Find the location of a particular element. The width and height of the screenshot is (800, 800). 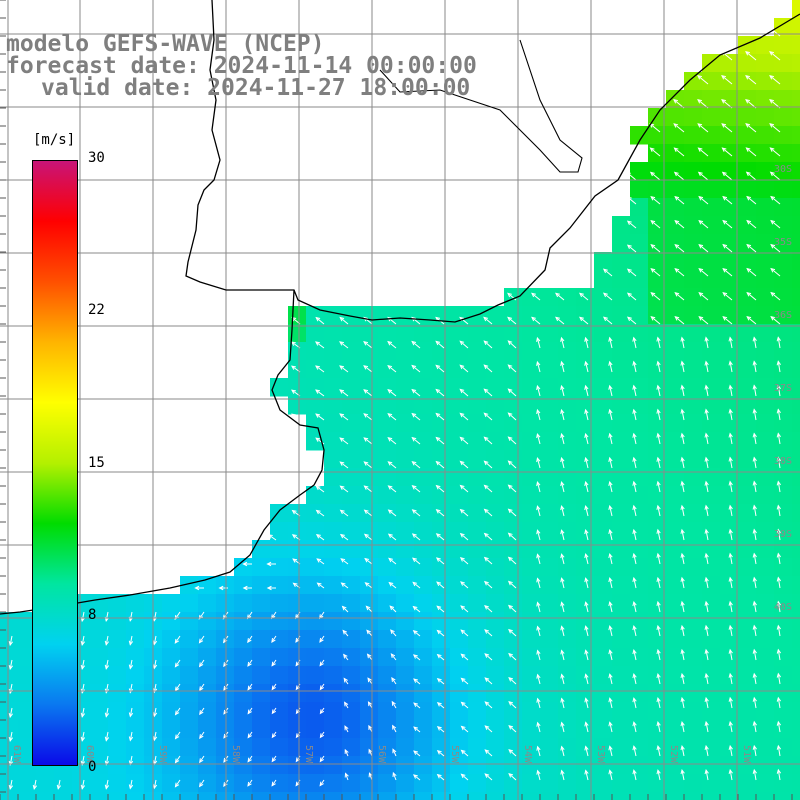

lat-label: 37S is located at coordinates (783, 388).